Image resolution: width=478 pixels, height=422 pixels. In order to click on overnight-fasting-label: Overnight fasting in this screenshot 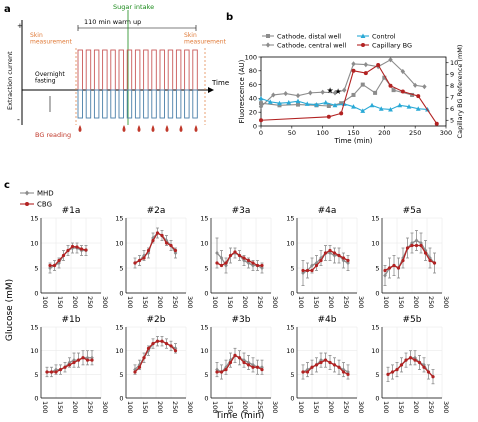, I will do `click(50, 78)`.